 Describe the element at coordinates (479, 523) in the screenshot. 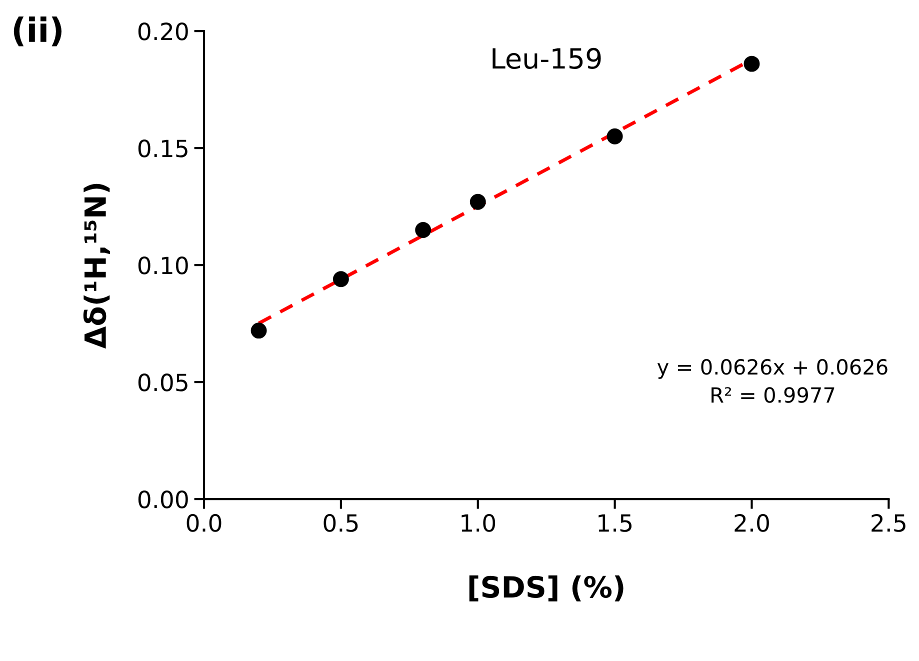

I see `x-tick-label: 1.0` at that location.